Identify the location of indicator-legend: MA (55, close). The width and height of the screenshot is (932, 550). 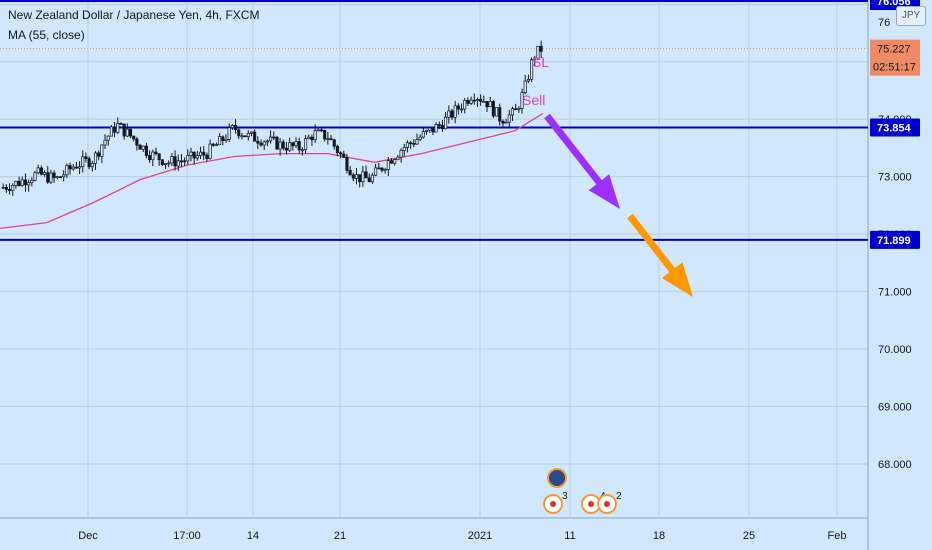
(46, 35).